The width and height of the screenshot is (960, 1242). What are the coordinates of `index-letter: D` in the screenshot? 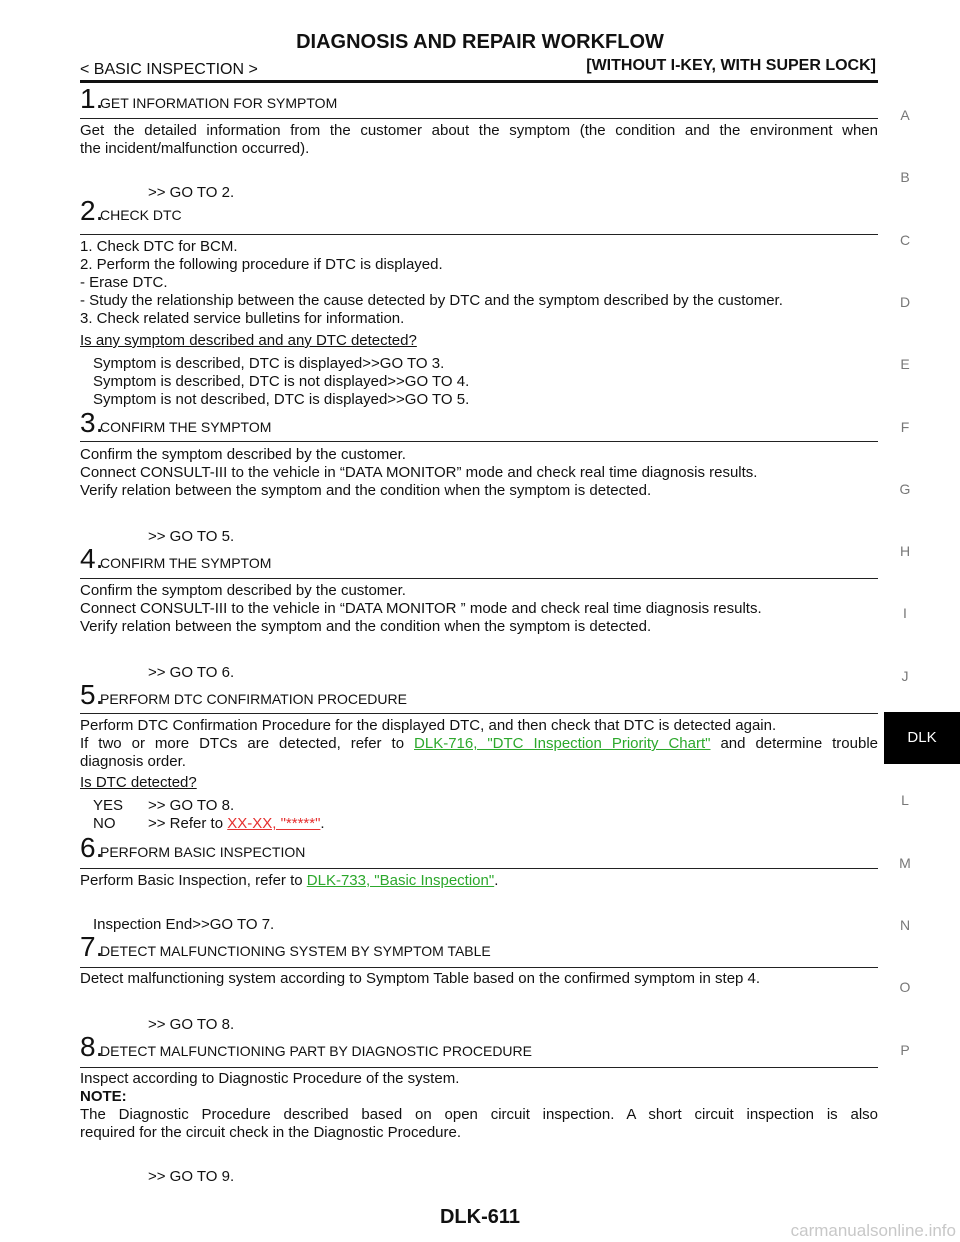 It's located at (905, 301).